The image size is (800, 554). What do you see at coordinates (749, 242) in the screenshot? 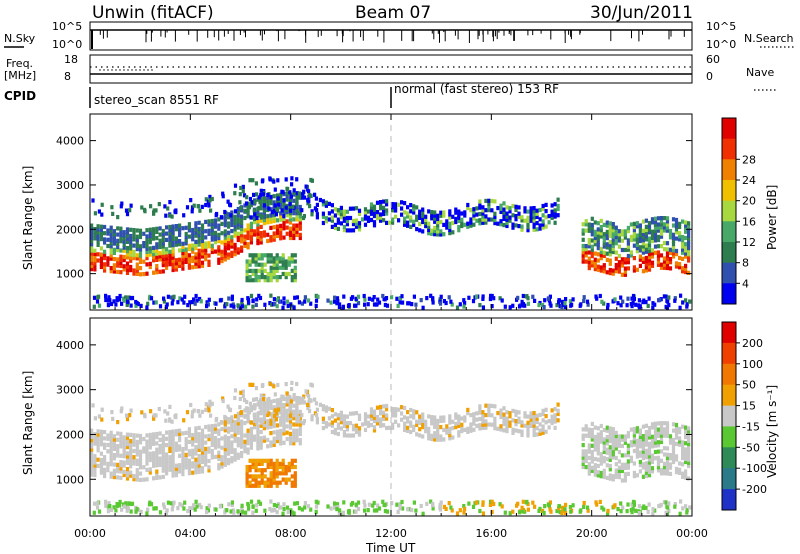
I see `colorbar-tick-label: 12` at bounding box center [749, 242].